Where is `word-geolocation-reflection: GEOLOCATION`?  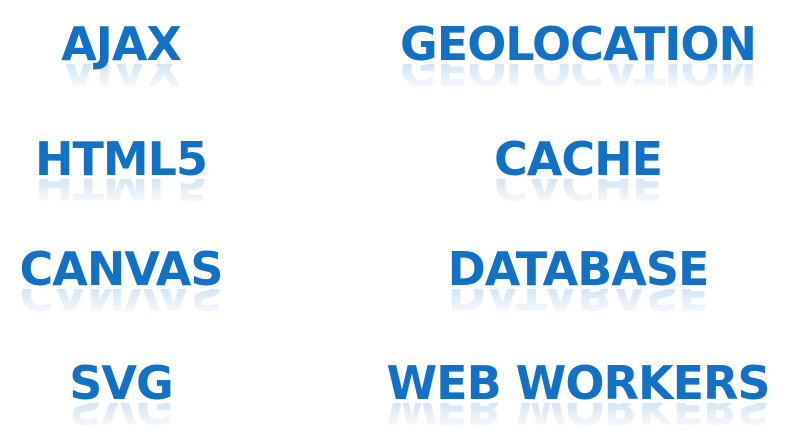
word-geolocation-reflection: GEOLOCATION is located at coordinates (578, 79).